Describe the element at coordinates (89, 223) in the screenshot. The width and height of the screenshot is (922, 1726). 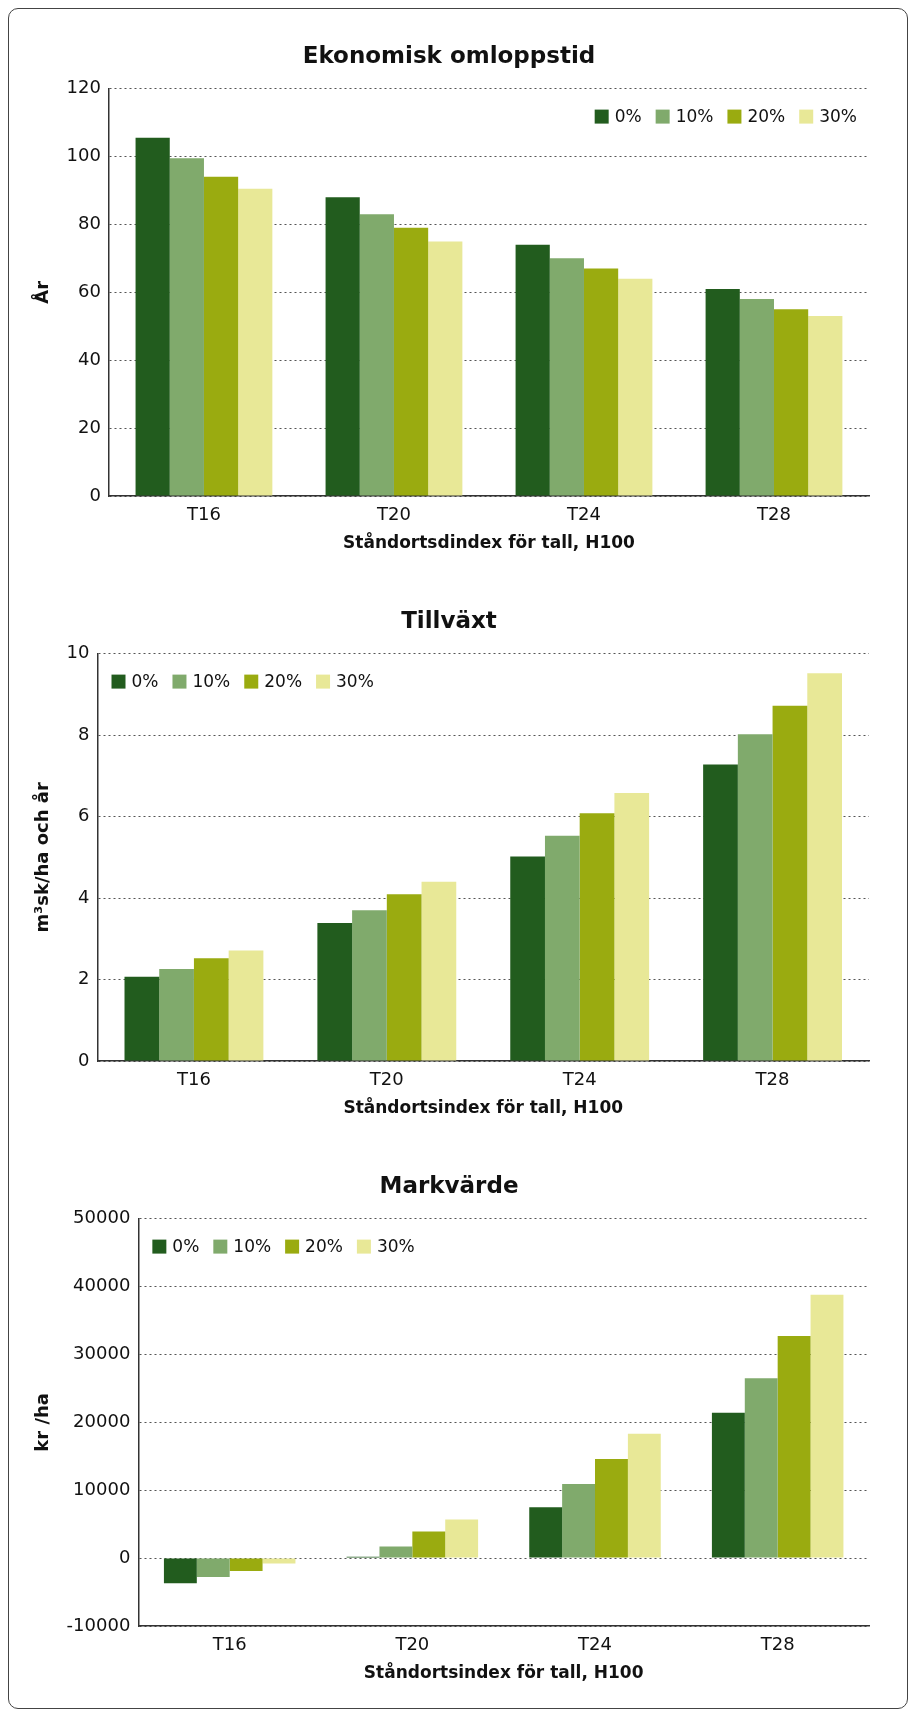
I see `y-tick-label: 80` at that location.